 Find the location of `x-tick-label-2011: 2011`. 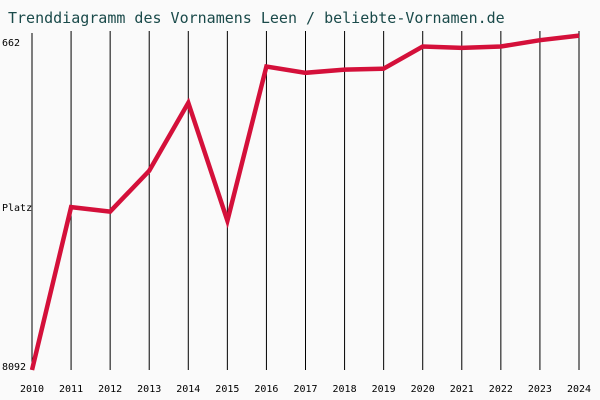

x-tick-label-2011: 2011 is located at coordinates (71, 389).